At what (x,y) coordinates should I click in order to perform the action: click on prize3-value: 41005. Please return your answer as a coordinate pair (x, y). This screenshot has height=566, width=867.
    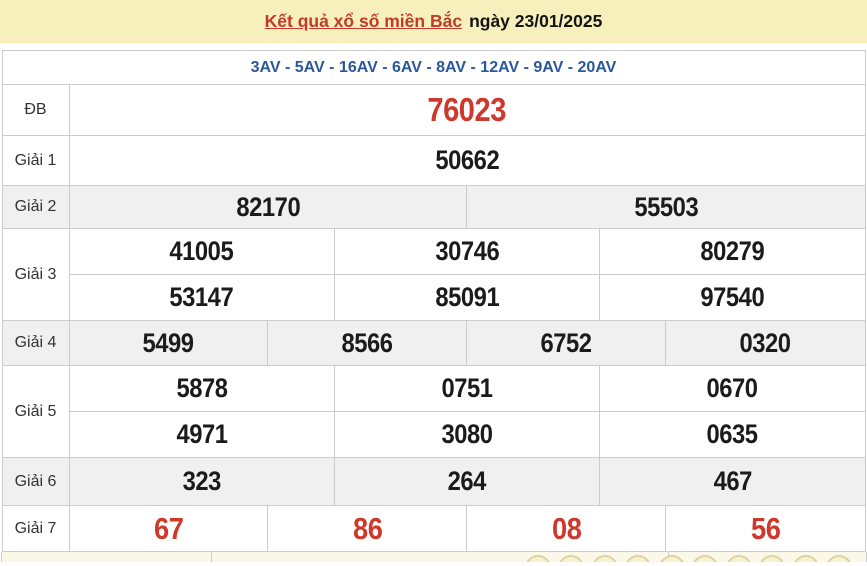
    Looking at the image, I should click on (201, 251).